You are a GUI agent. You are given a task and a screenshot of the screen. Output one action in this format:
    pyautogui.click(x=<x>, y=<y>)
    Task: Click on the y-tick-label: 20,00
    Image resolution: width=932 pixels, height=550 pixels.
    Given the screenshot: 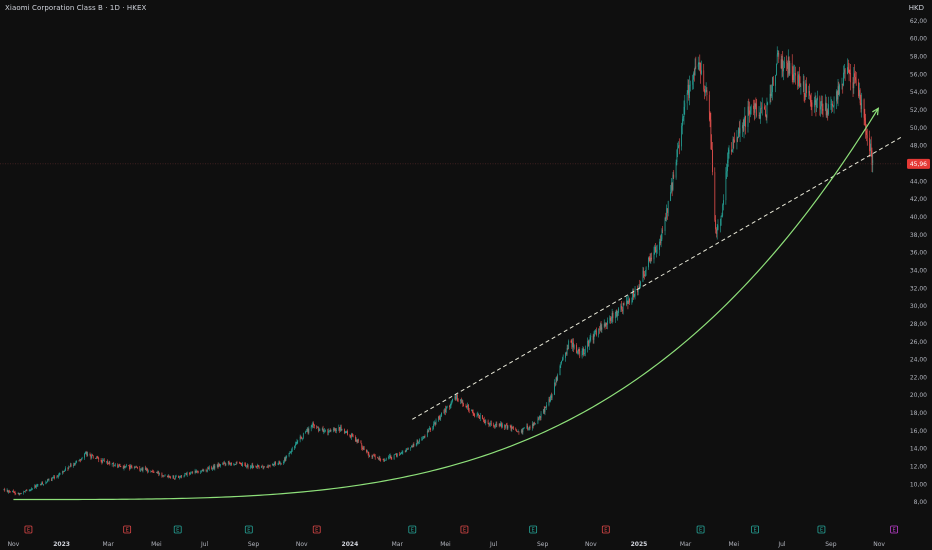 What is the action you would take?
    pyautogui.click(x=918, y=395)
    